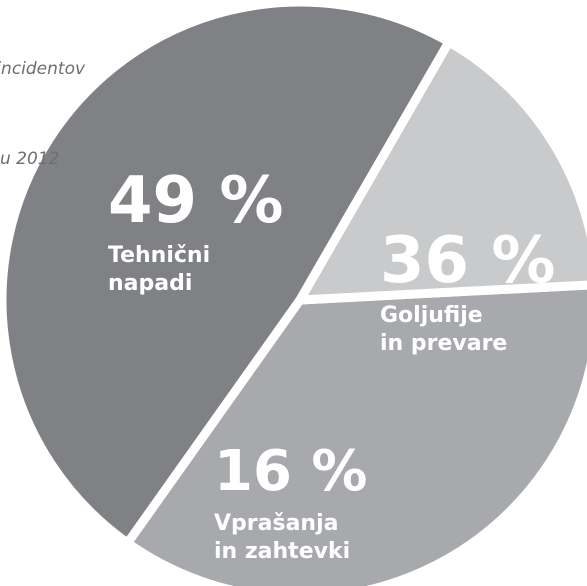  Describe the element at coordinates (282, 551) in the screenshot. I see `slice-3-name-line-2: in zahtevki` at that location.